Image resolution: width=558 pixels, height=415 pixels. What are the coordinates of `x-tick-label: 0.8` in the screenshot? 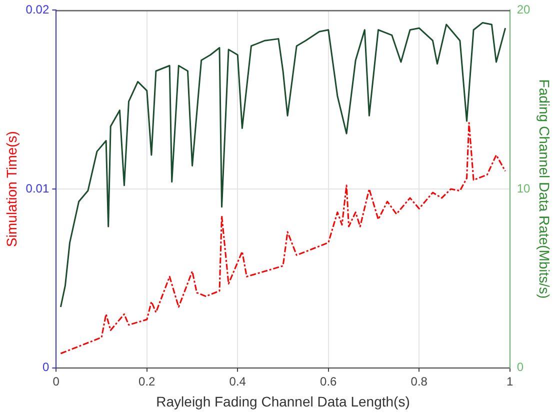 It's located at (419, 381).